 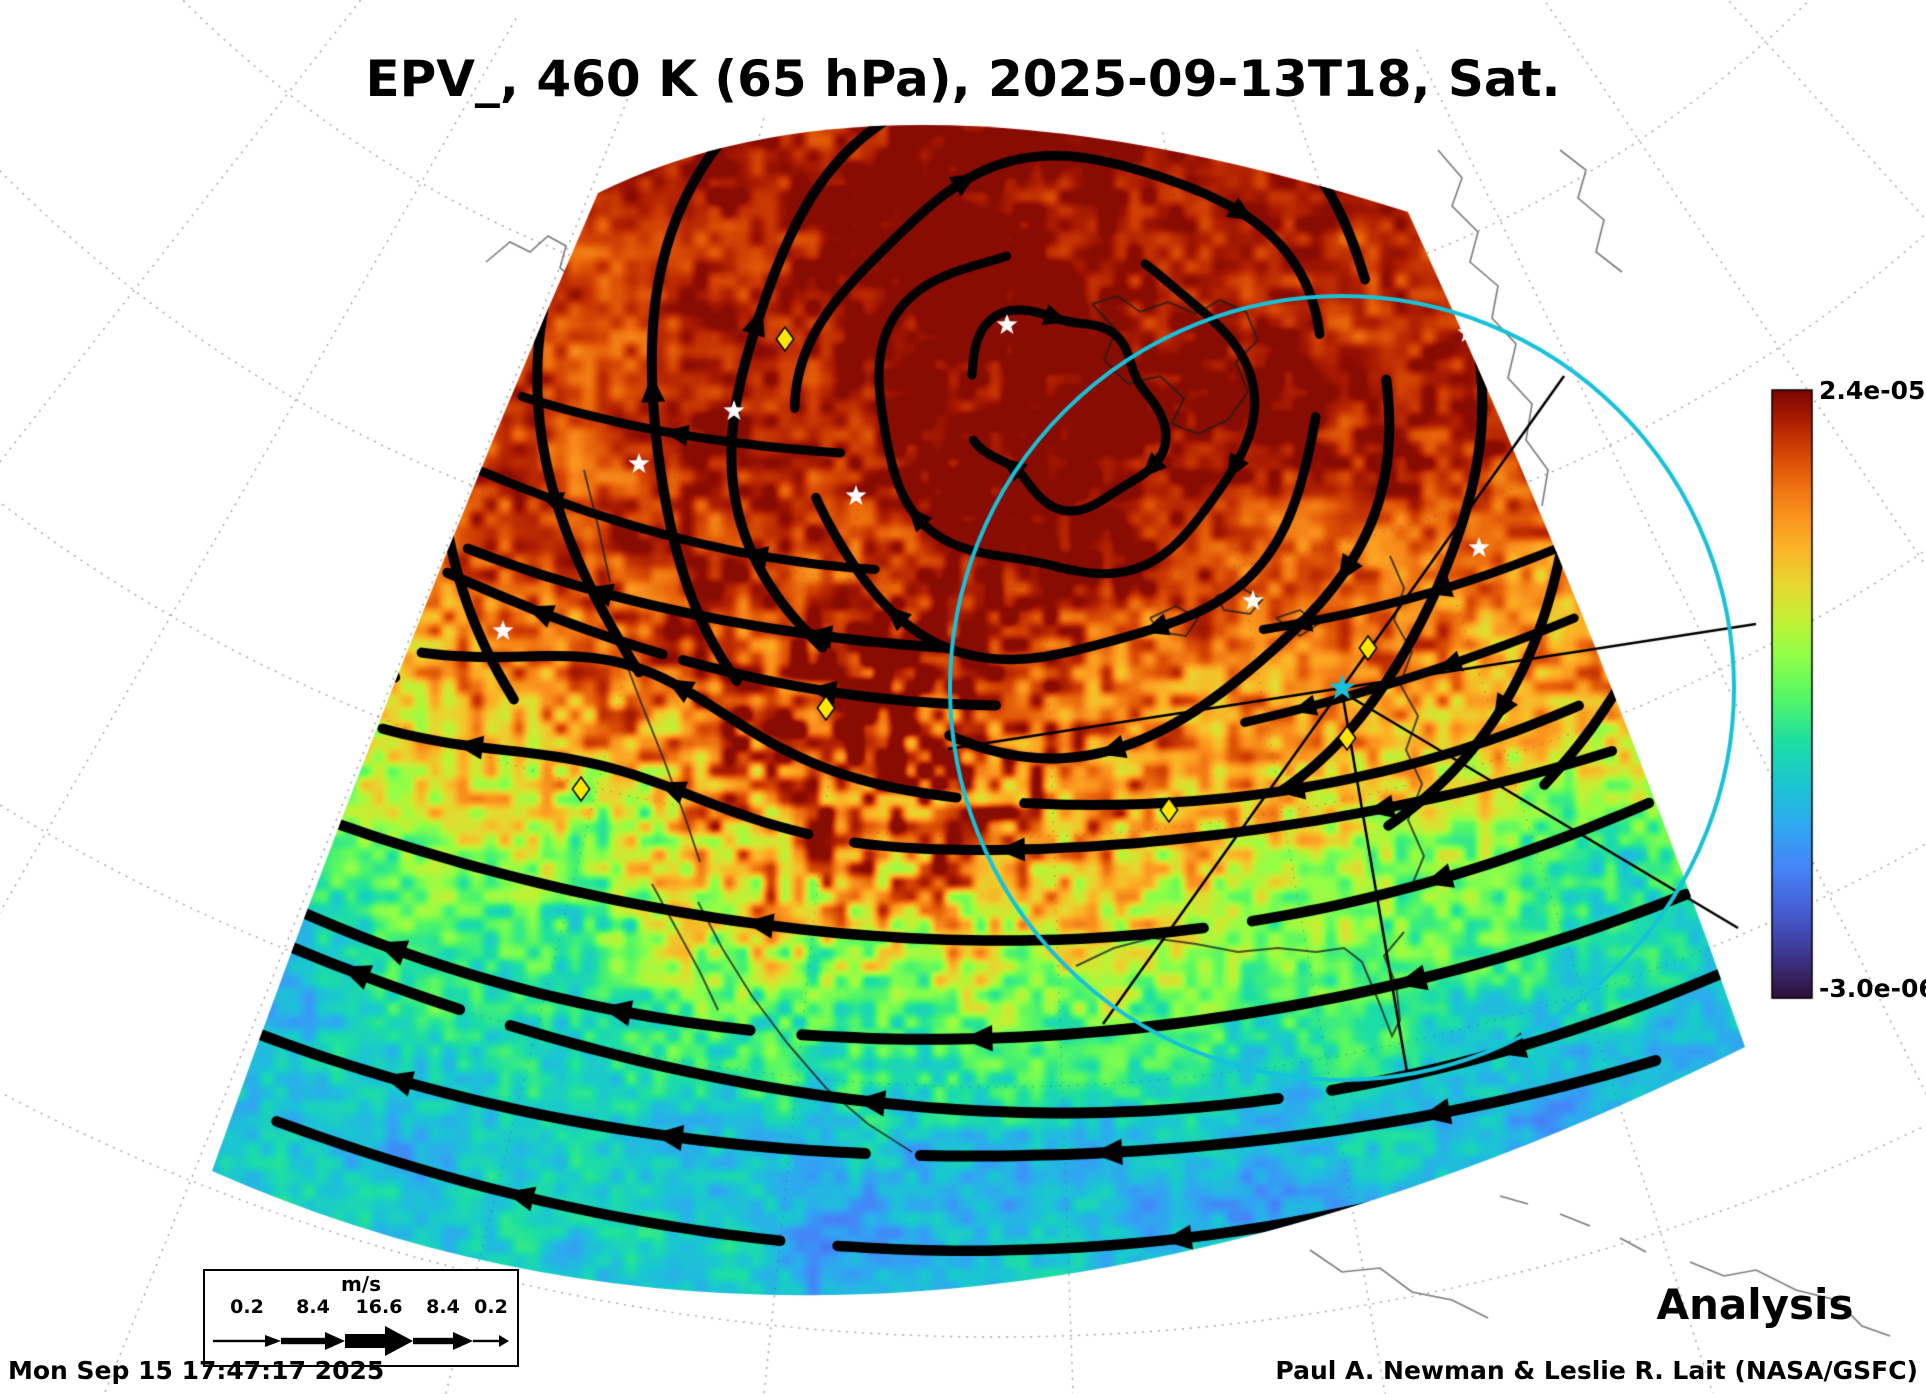 What do you see at coordinates (1872, 988) in the screenshot?
I see `colorbar-min-label: -3.0e-06` at bounding box center [1872, 988].